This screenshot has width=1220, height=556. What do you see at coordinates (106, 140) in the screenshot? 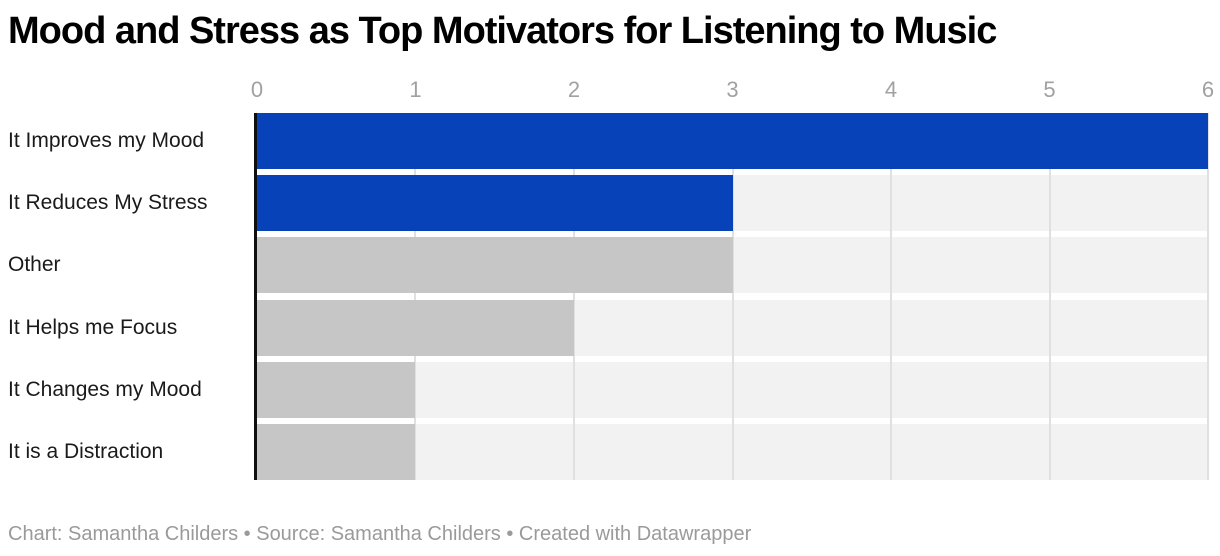
I see `category-label: It Improves my Mood` at bounding box center [106, 140].